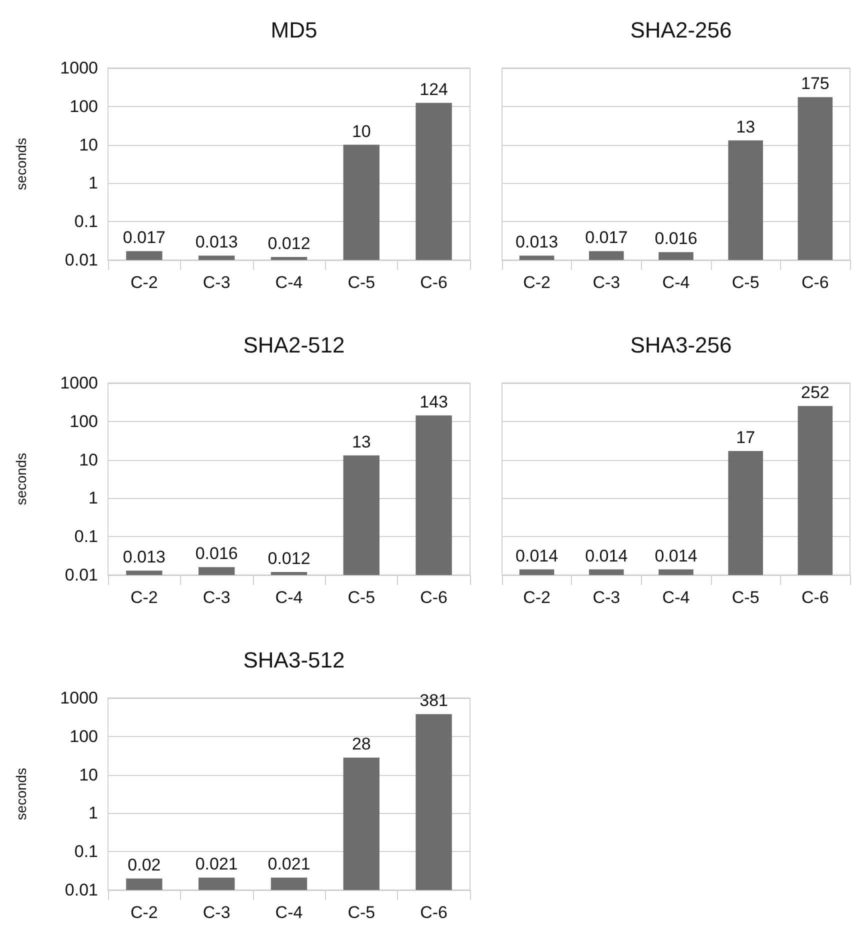 The image size is (856, 932). What do you see at coordinates (294, 30) in the screenshot?
I see `chart-title: MD5` at bounding box center [294, 30].